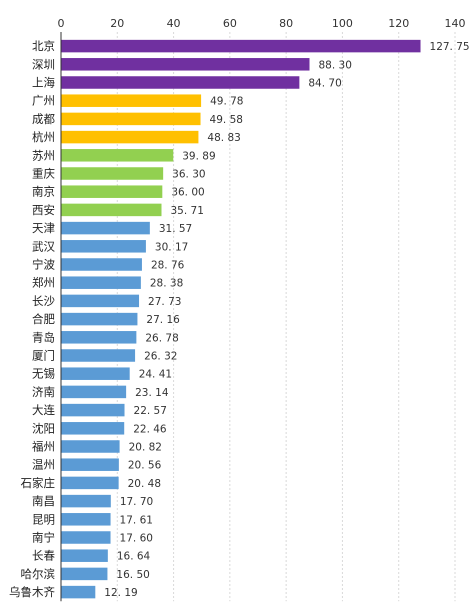  What do you see at coordinates (455, 23) in the screenshot?
I see `x-tick-label: 140` at bounding box center [455, 23].